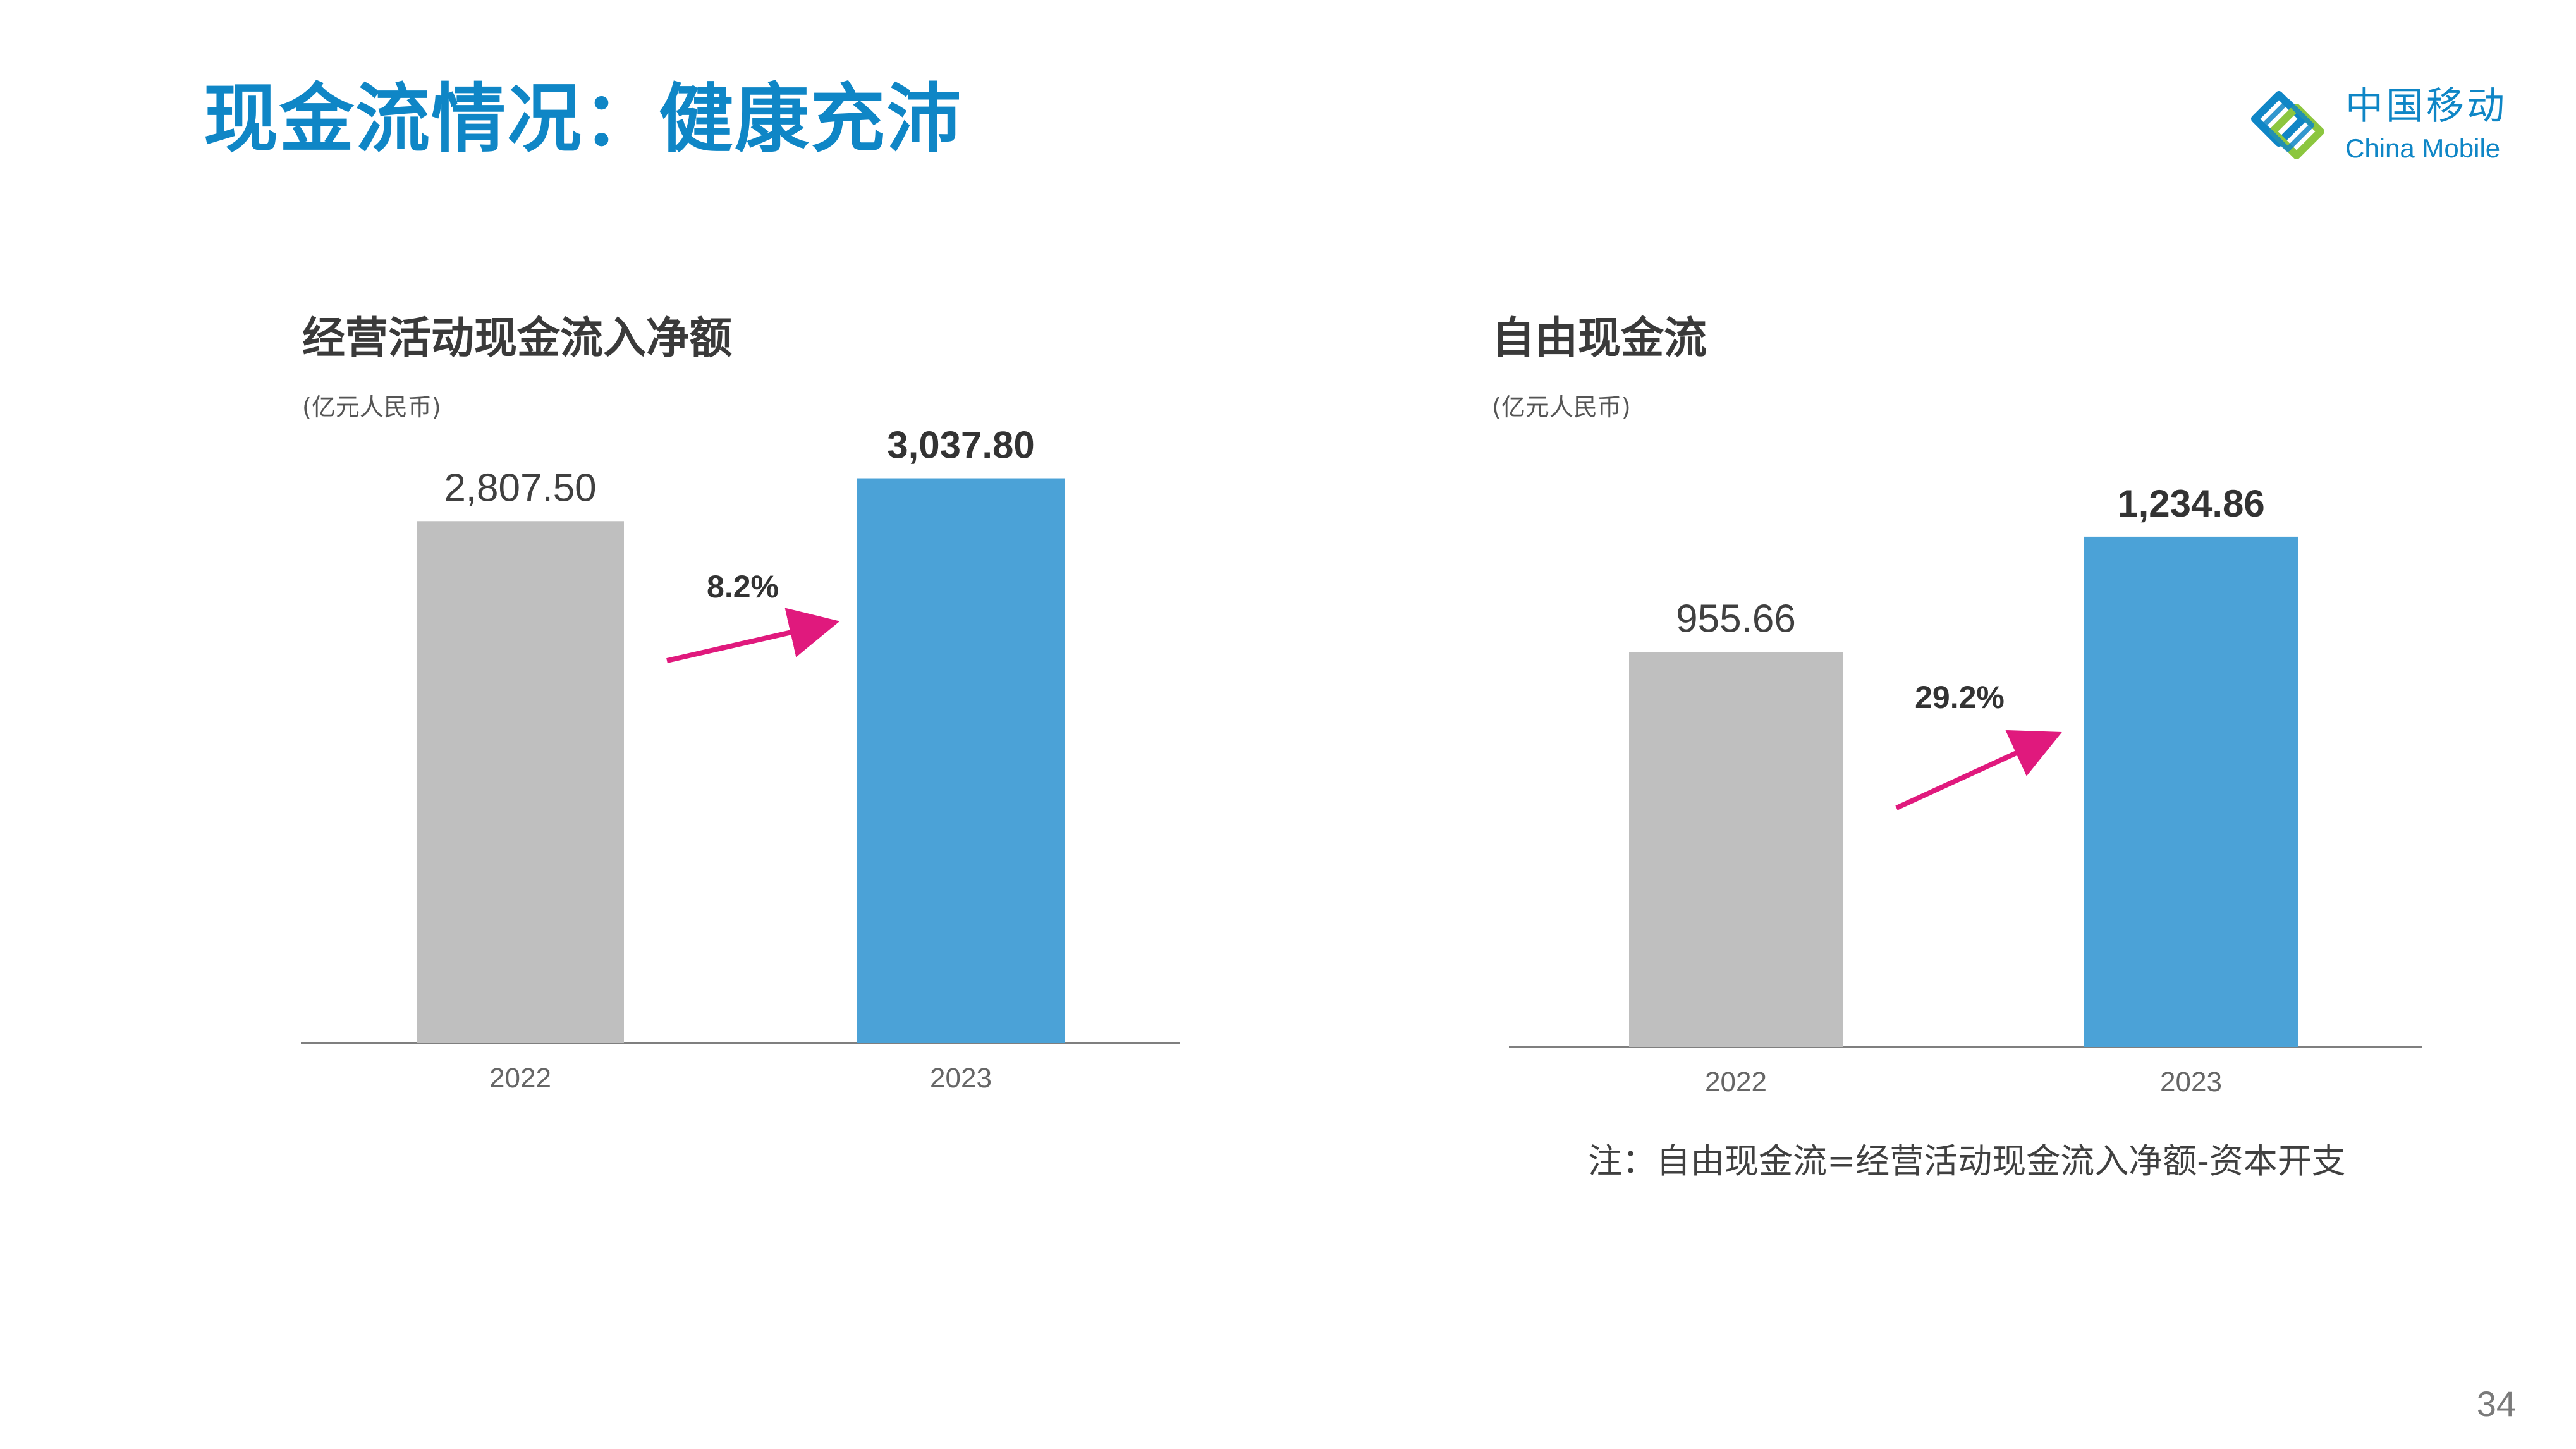  I want to click on chart-2-title: 自由现金流, so click(1599, 339).